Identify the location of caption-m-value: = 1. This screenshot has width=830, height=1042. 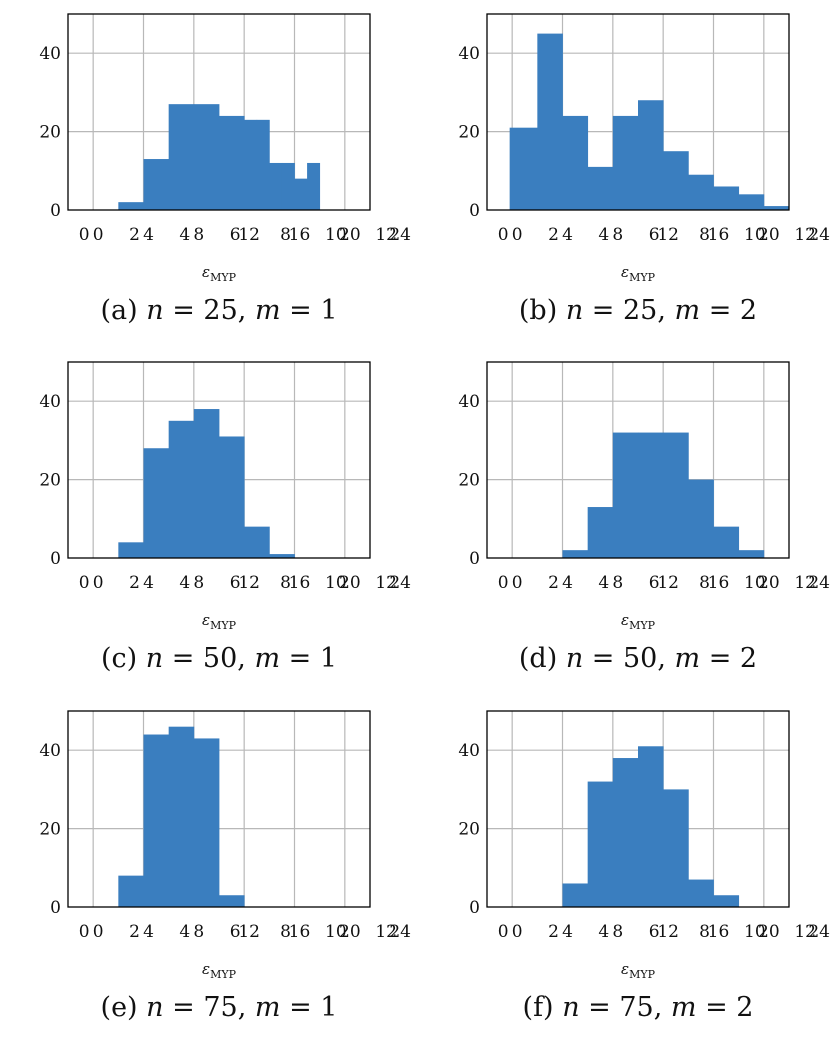
(309, 310).